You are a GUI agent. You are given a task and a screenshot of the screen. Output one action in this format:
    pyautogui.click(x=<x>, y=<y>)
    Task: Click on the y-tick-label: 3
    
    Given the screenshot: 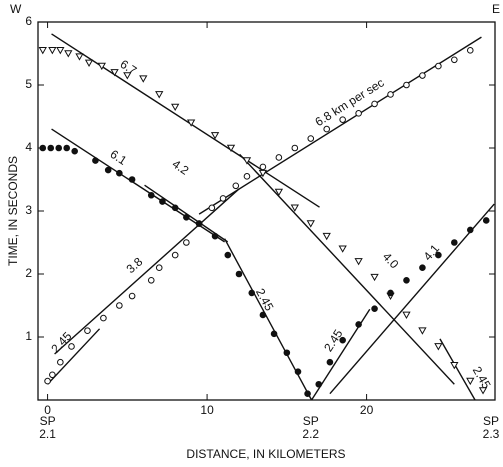 What is the action you would take?
    pyautogui.click(x=28, y=210)
    